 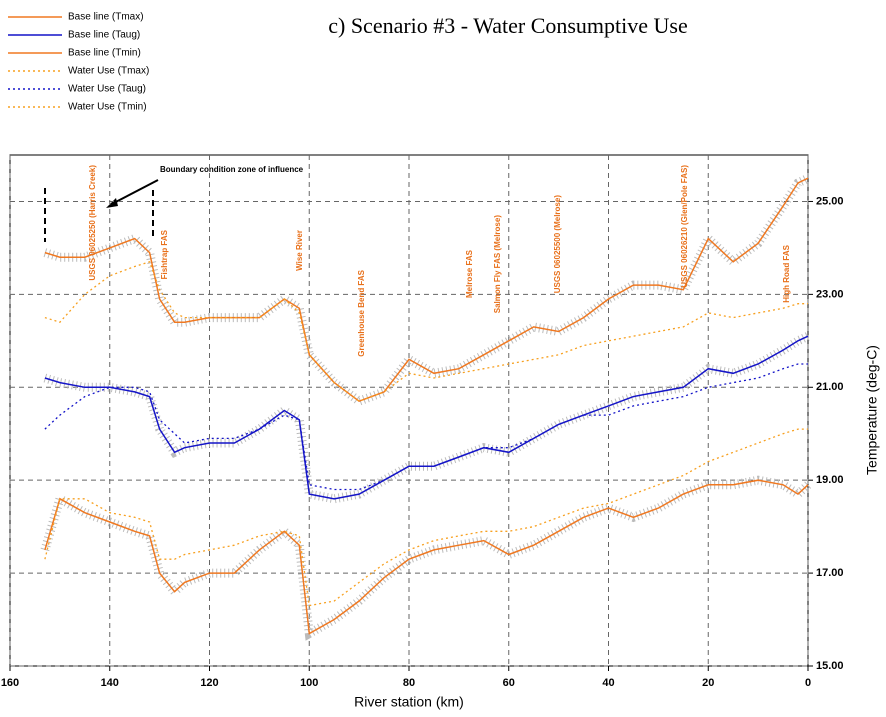 What do you see at coordinates (209, 683) in the screenshot?
I see `x-tick-label: 120` at bounding box center [209, 683].